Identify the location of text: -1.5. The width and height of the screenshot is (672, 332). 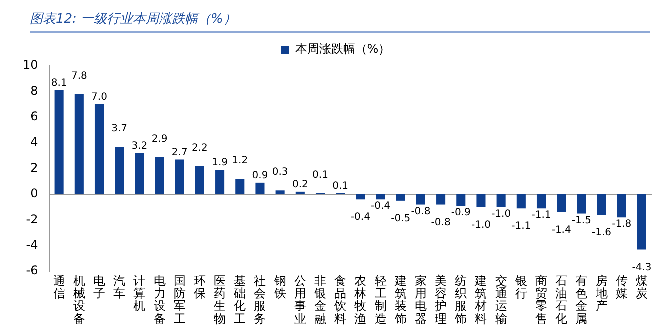
(582, 220).